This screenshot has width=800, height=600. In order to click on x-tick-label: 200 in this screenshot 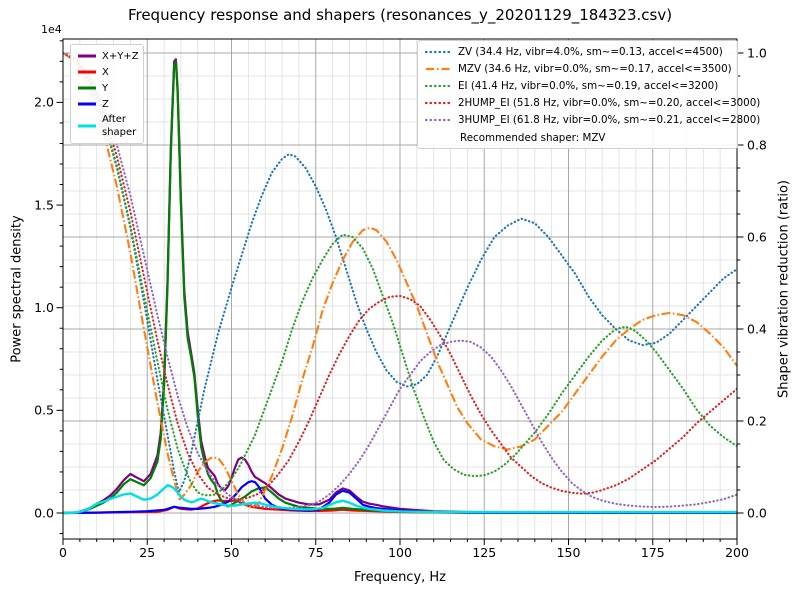, I will do `click(737, 552)`.